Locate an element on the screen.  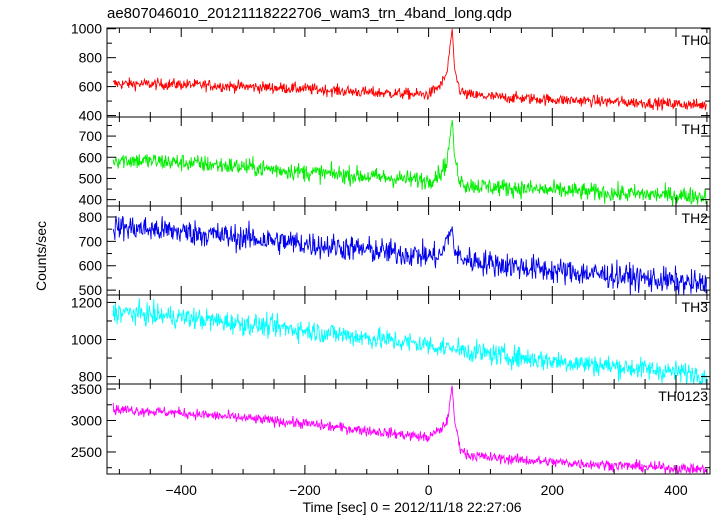
panel-label-th1: TH1 is located at coordinates (695, 129).